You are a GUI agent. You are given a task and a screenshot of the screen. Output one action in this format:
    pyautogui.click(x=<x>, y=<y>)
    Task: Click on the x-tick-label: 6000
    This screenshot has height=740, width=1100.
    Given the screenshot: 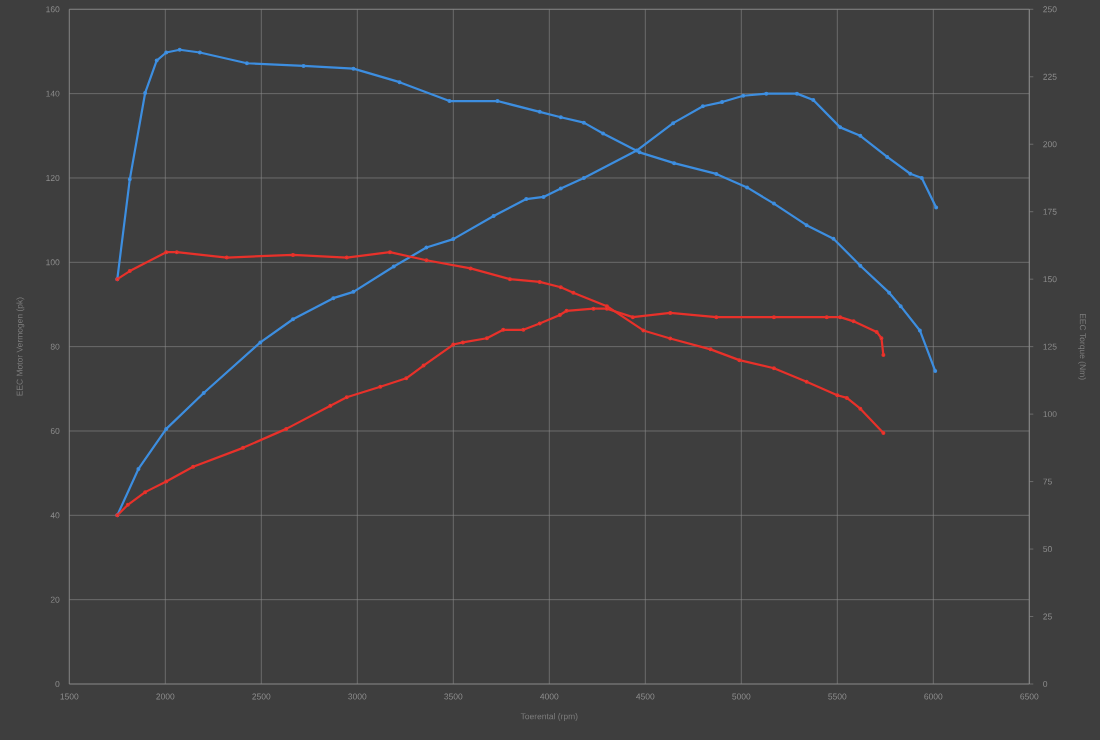 What is the action you would take?
    pyautogui.click(x=933, y=696)
    